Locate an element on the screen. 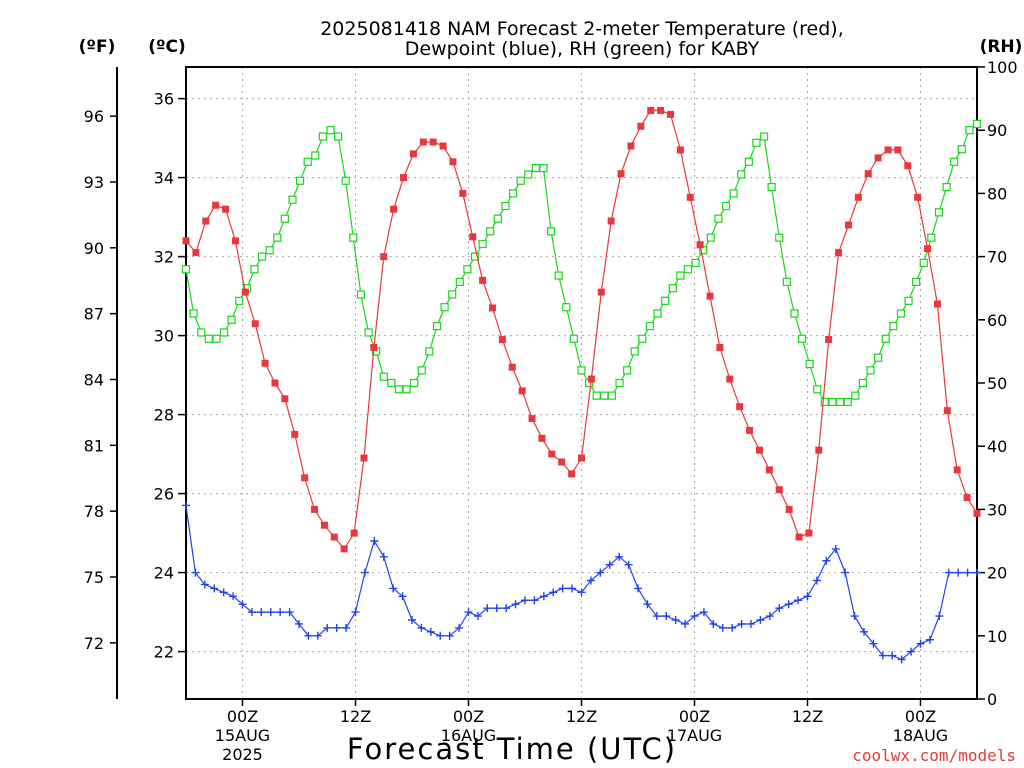 The width and height of the screenshot is (1024, 768). f-tick-label: 93 is located at coordinates (94, 182).